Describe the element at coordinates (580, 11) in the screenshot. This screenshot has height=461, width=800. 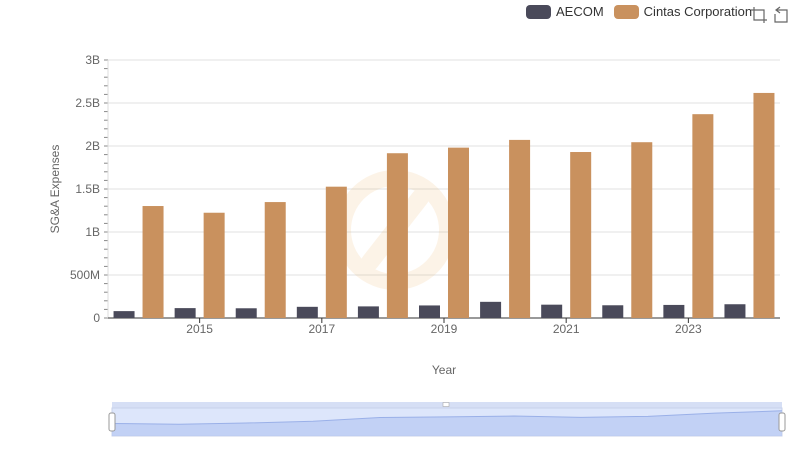
I see `legend-label-aecom: AECOM` at that location.